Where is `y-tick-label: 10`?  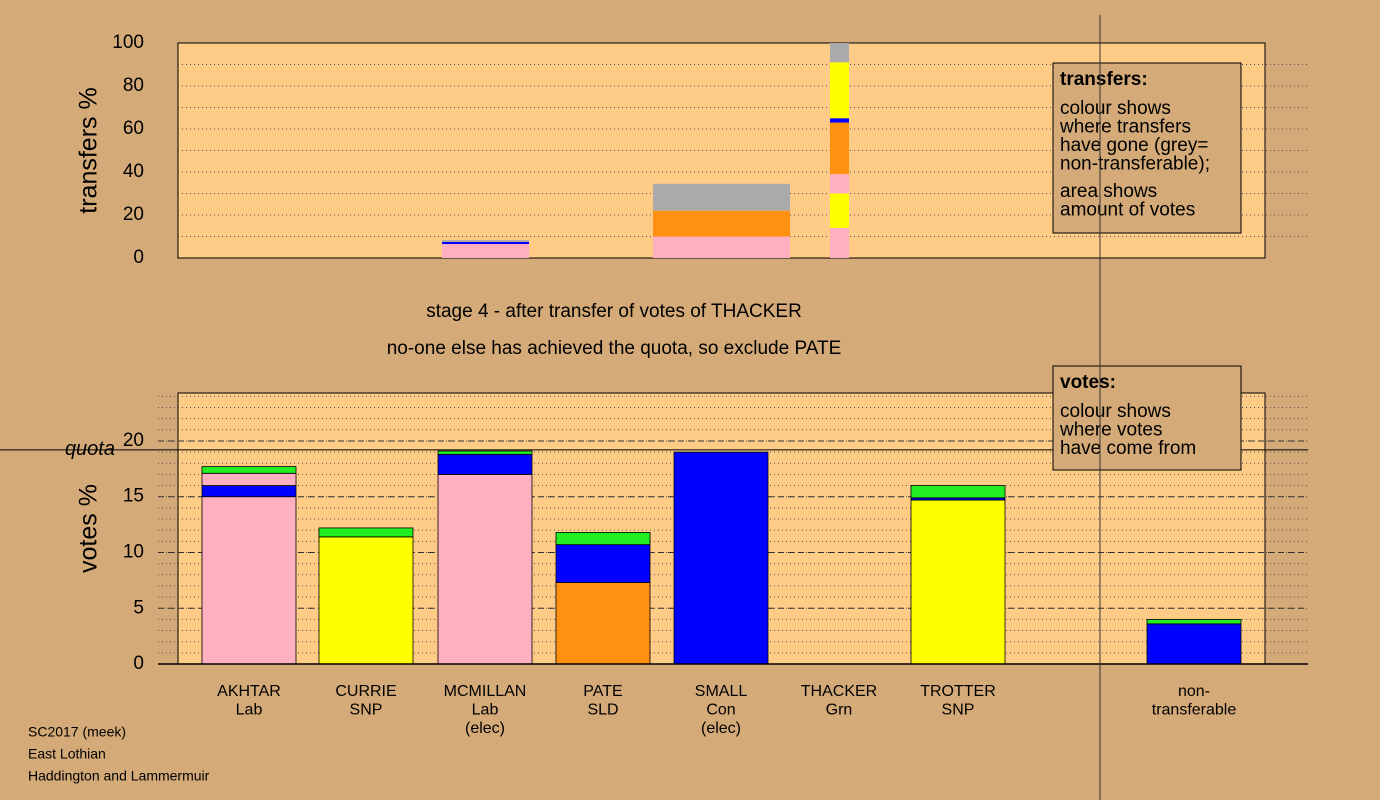 y-tick-label: 10 is located at coordinates (133, 551).